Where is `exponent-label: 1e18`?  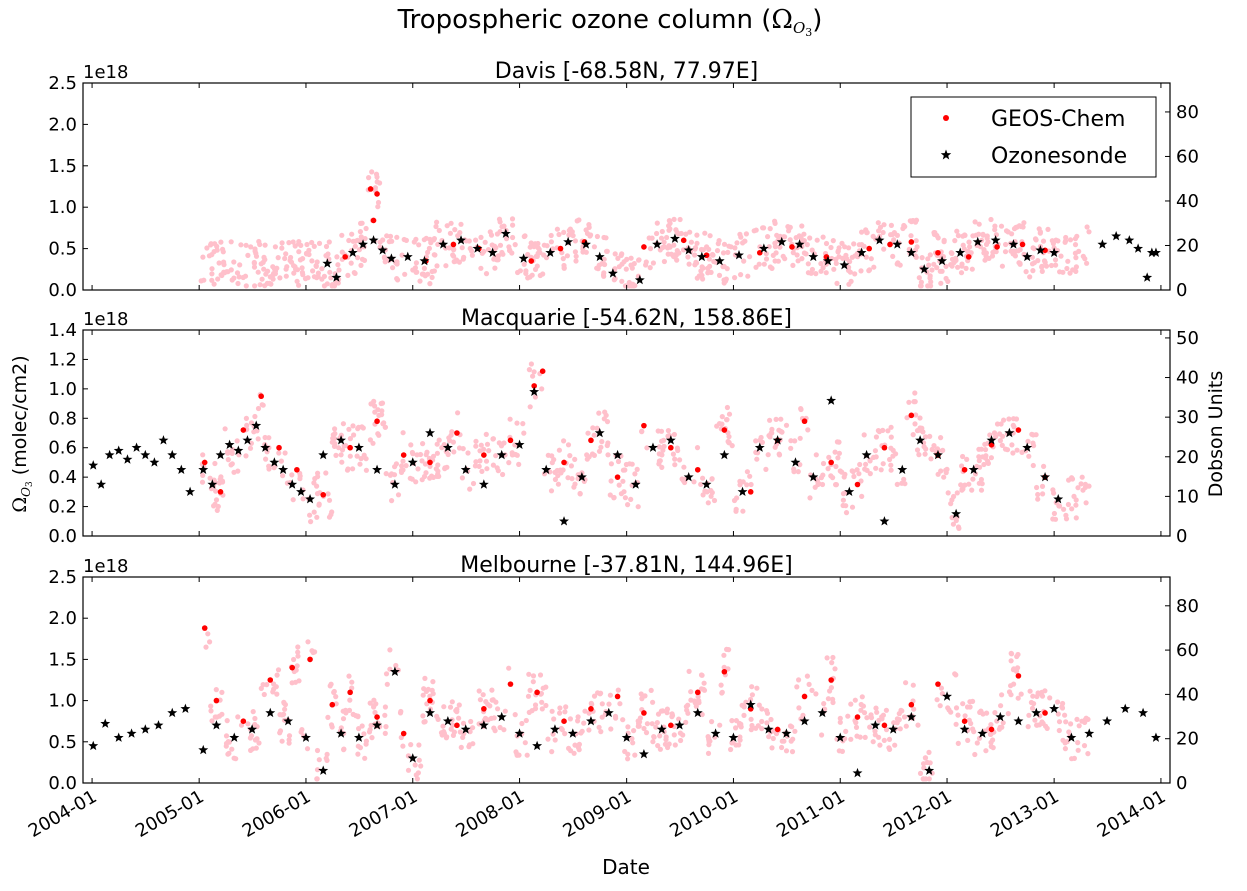
exponent-label: 1e18 is located at coordinates (105, 319).